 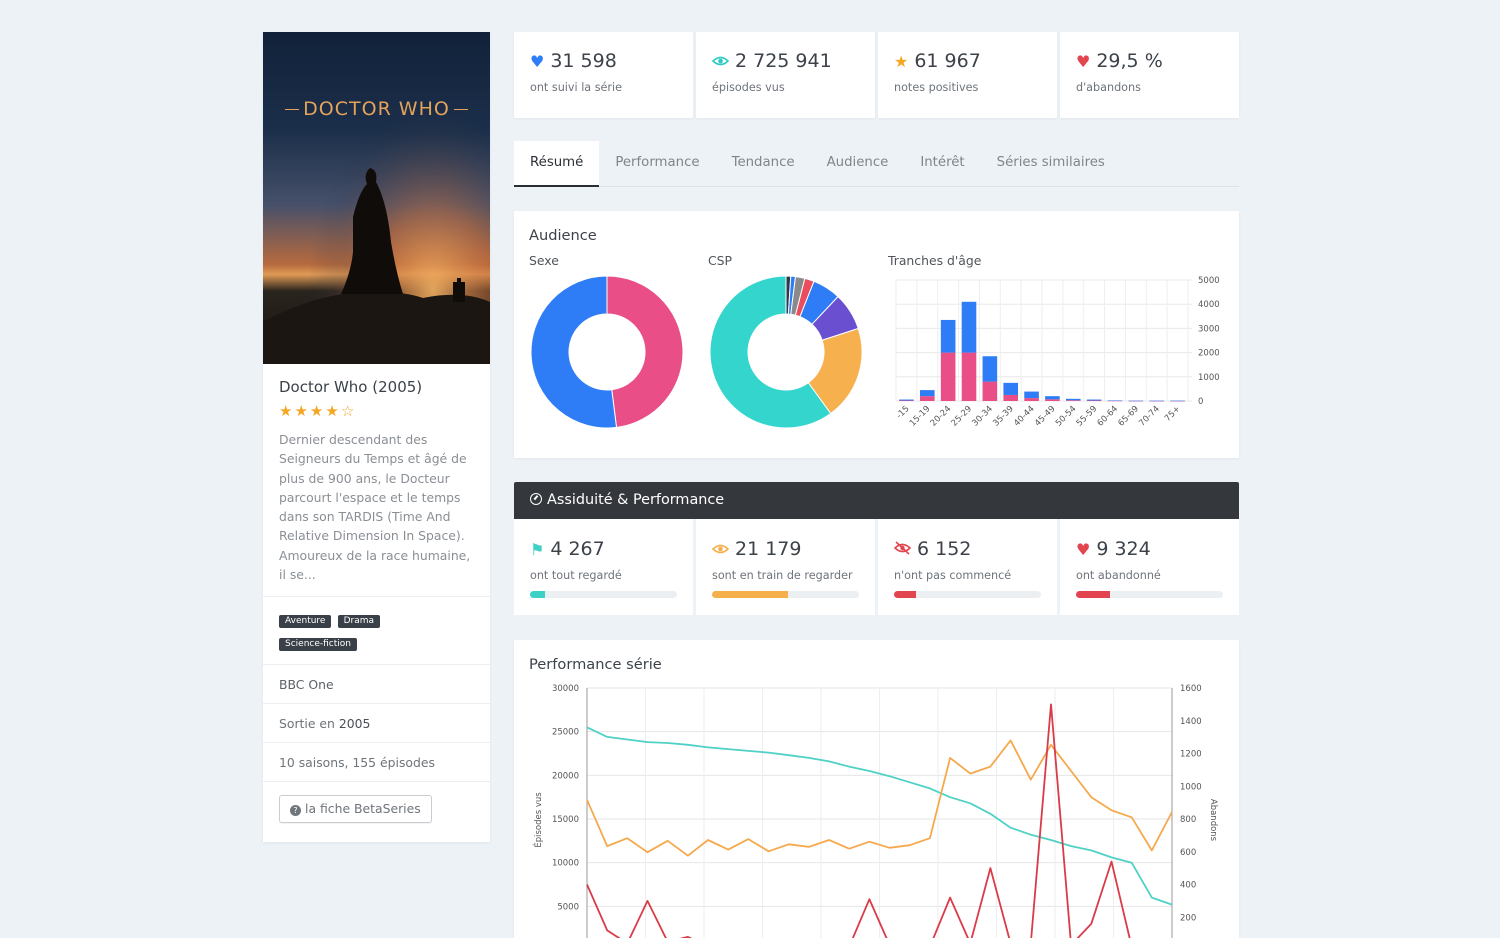 What do you see at coordinates (857, 162) in the screenshot?
I see `tab-audience: Audience` at bounding box center [857, 162].